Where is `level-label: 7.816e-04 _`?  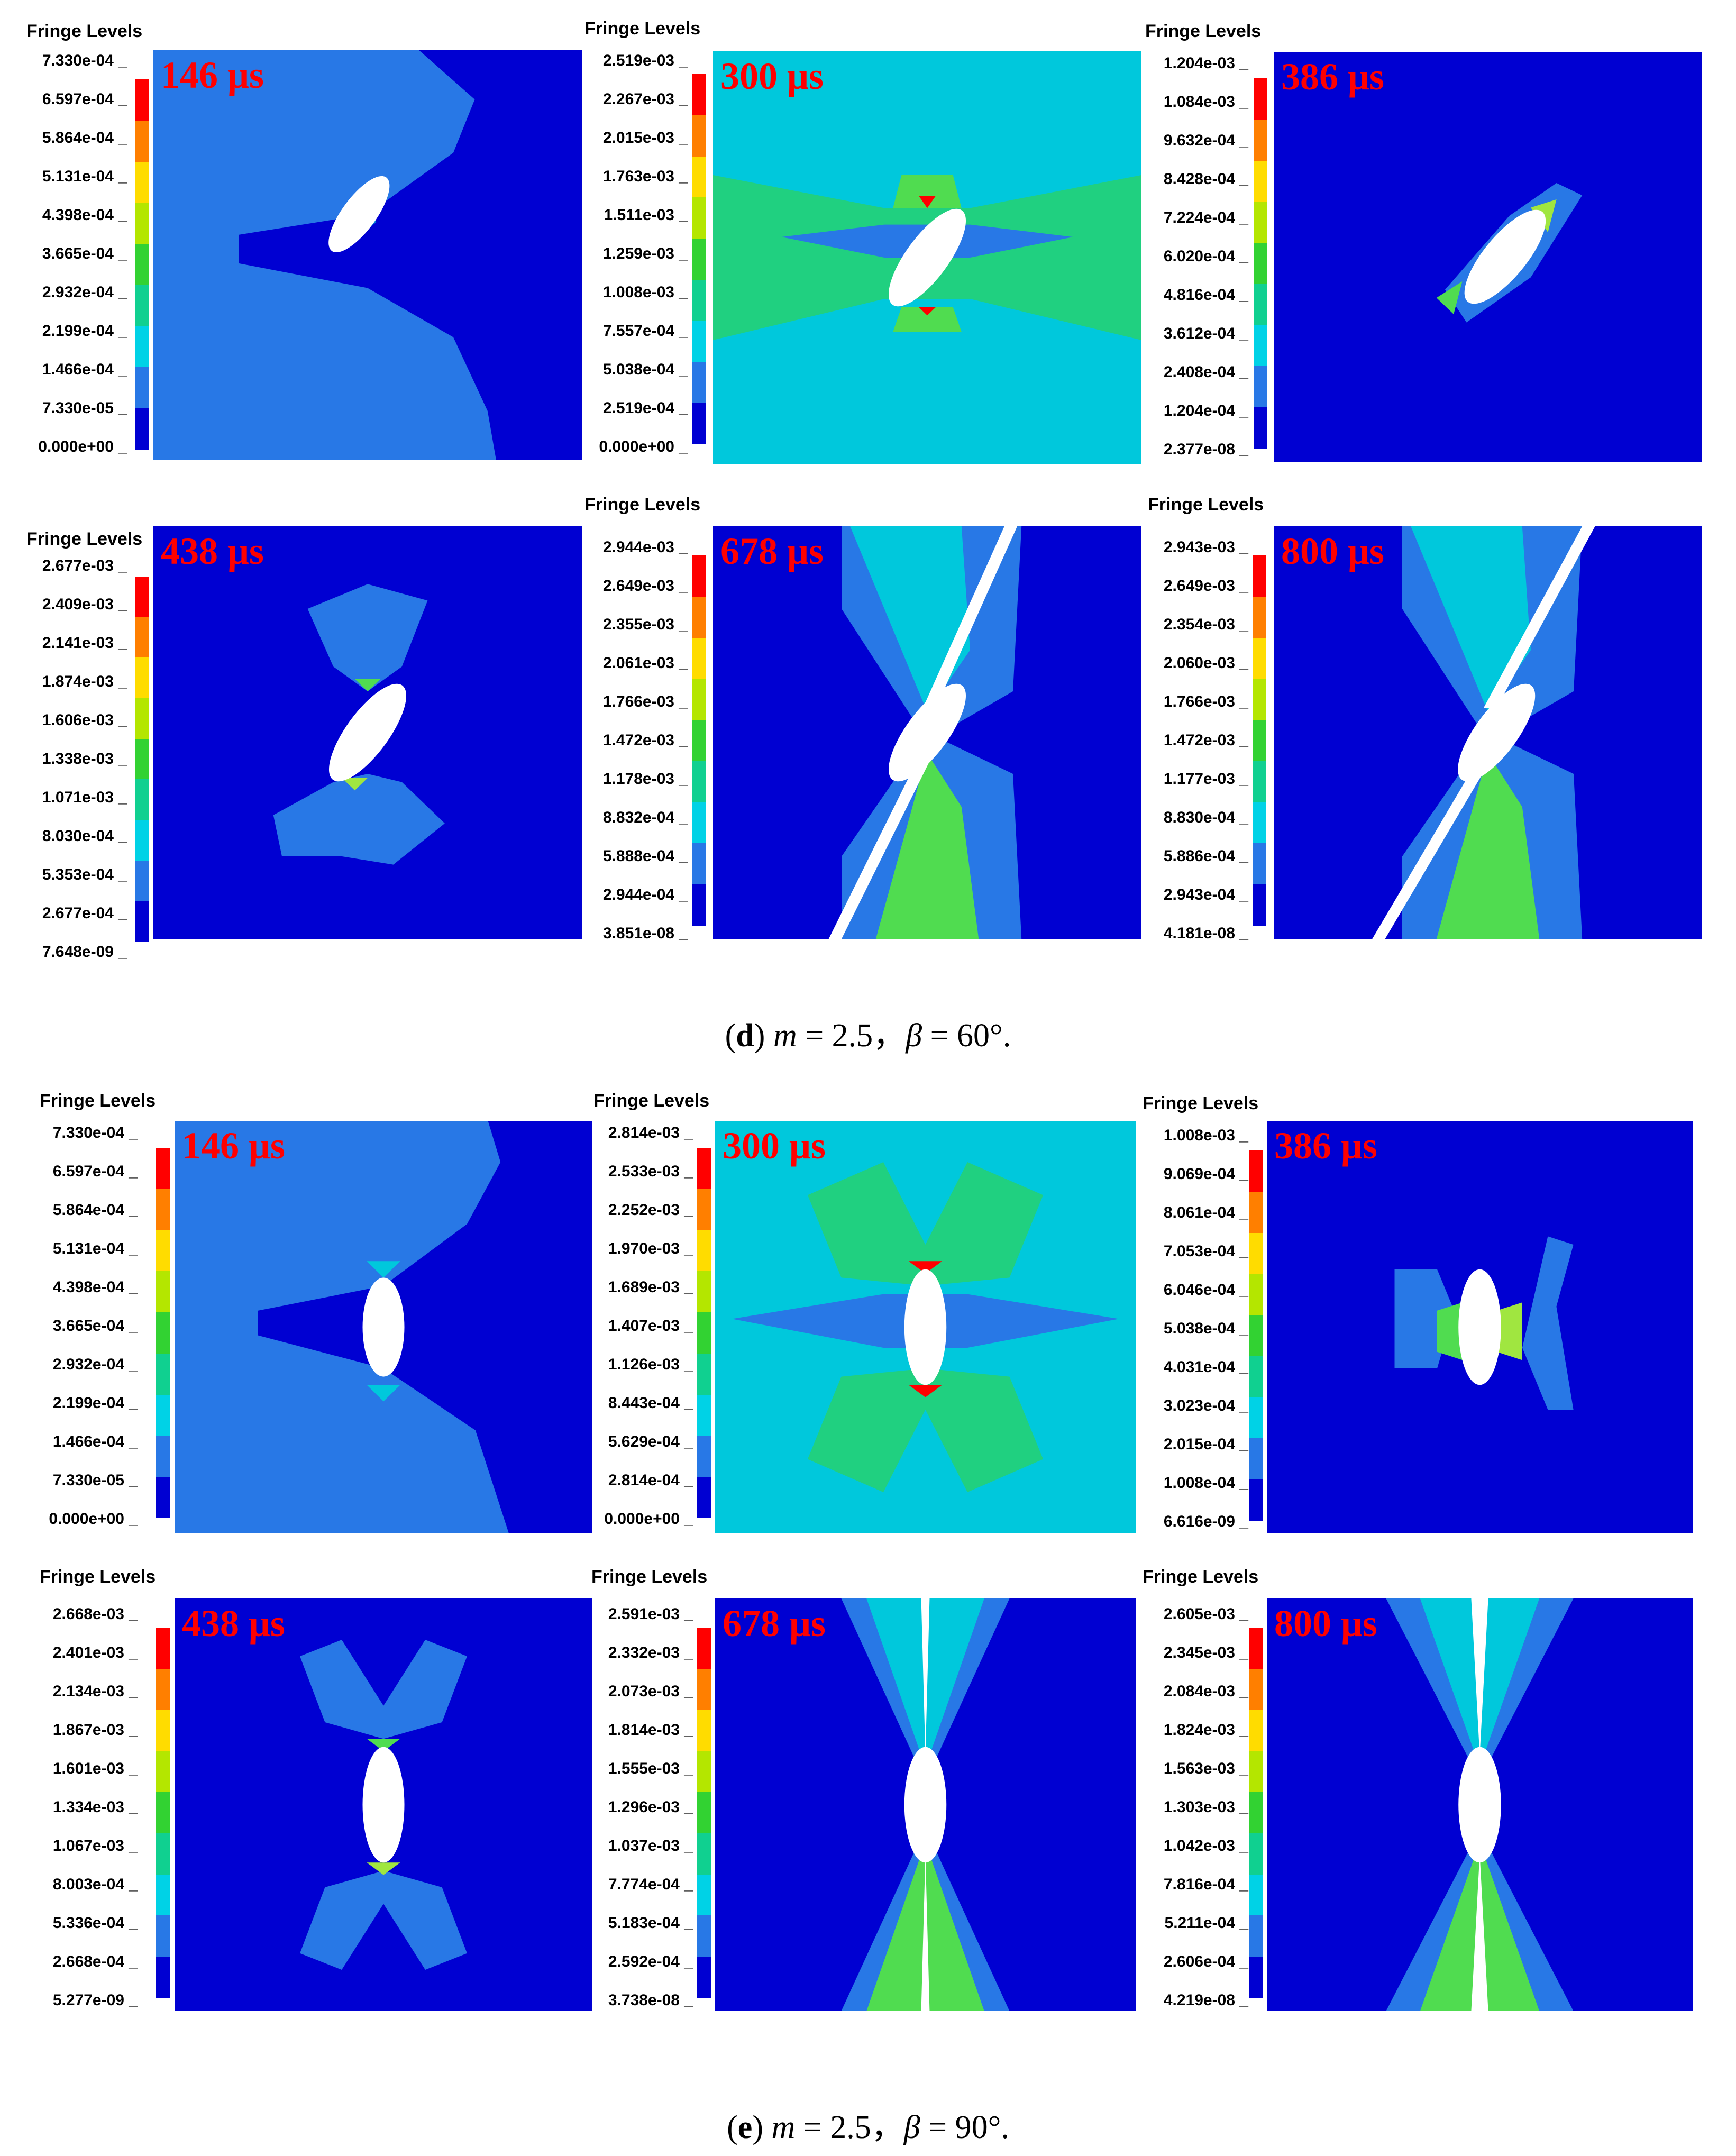 level-label: 7.816e-04 _ is located at coordinates (1205, 1885).